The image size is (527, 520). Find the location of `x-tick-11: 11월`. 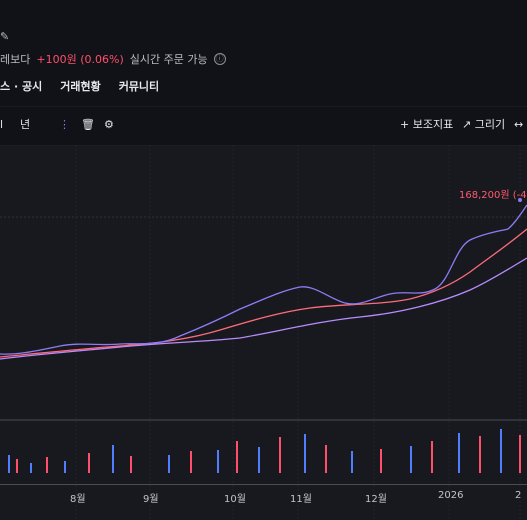

x-tick-11: 11월 is located at coordinates (301, 499).